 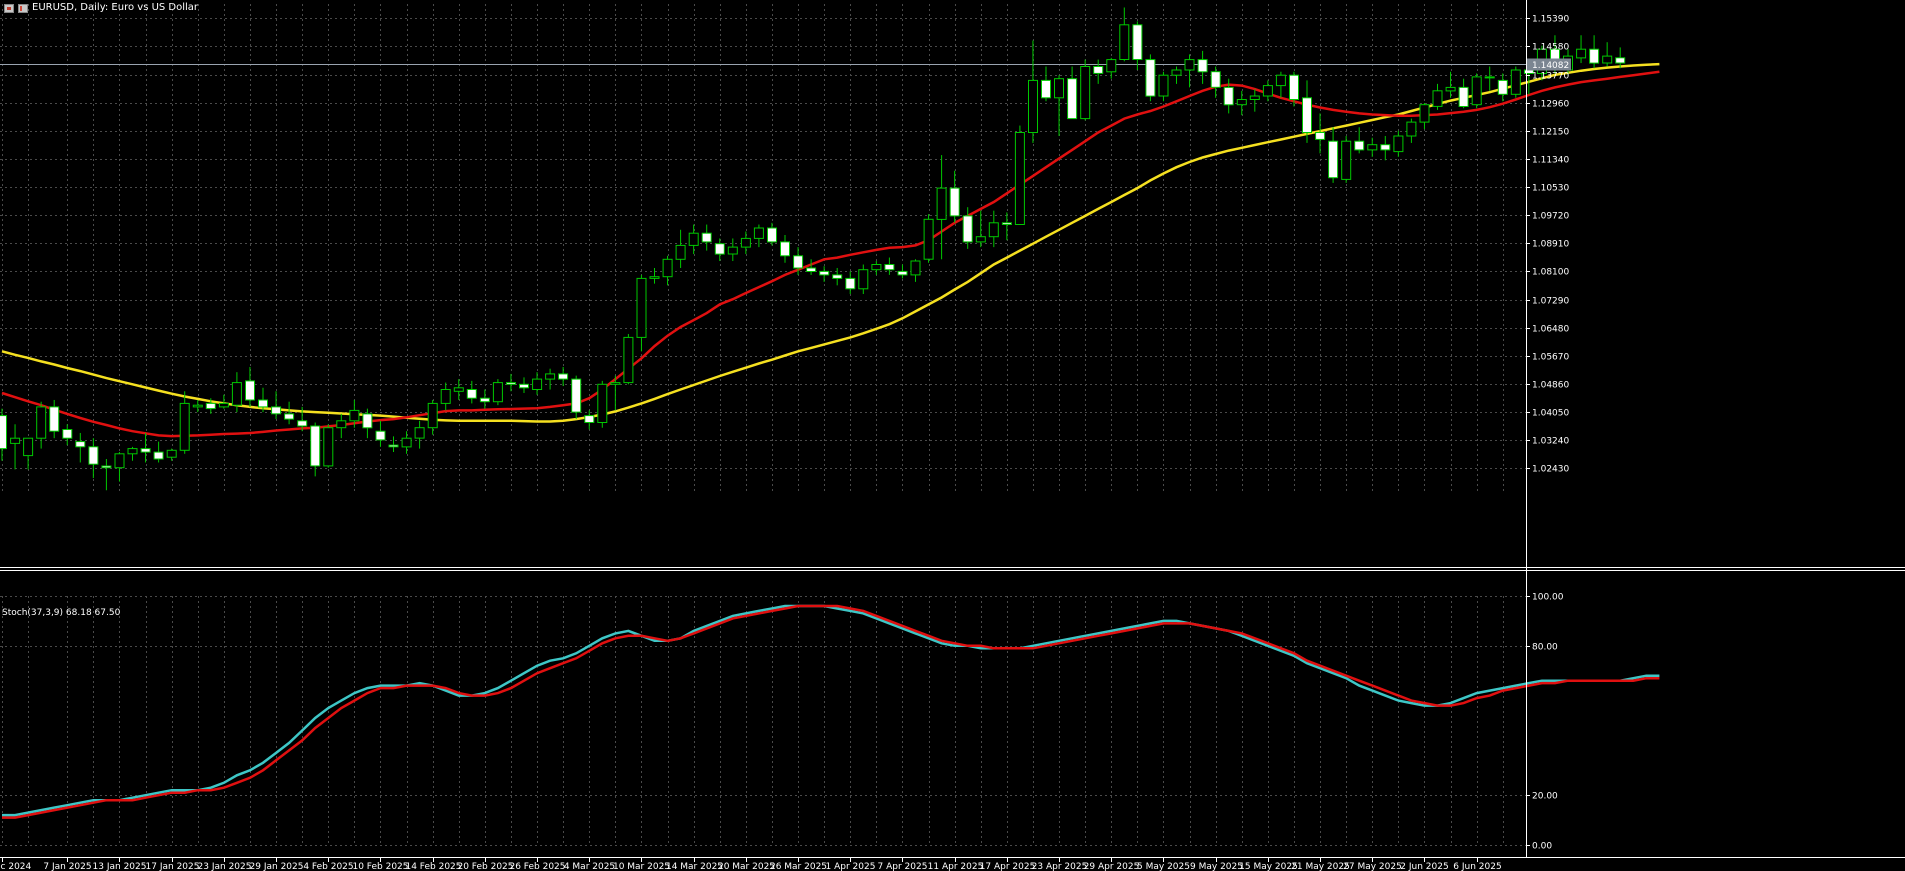 I want to click on current-price-tag, so click(x=1549, y=64).